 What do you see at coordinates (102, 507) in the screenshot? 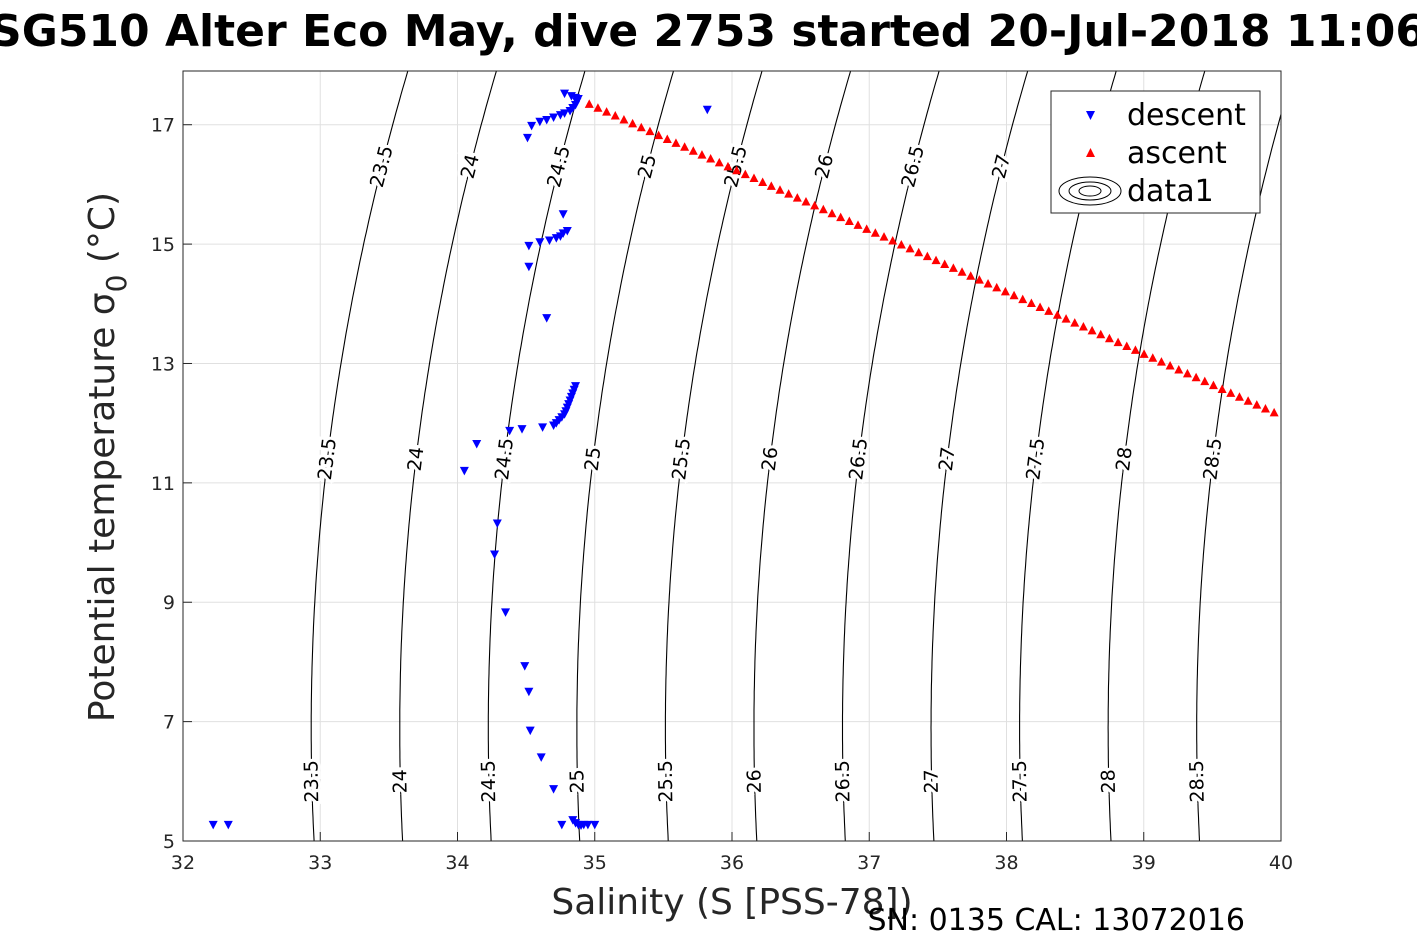
I see `y-axis-label-main: Potential temperature σ` at bounding box center [102, 507].